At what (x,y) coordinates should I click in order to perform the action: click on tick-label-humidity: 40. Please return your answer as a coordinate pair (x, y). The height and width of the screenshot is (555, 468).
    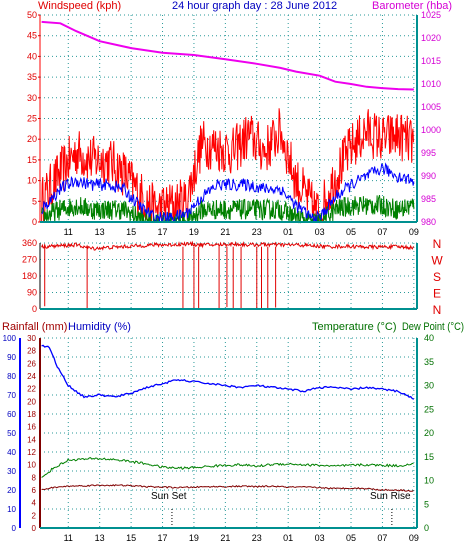
    Looking at the image, I should click on (11, 452).